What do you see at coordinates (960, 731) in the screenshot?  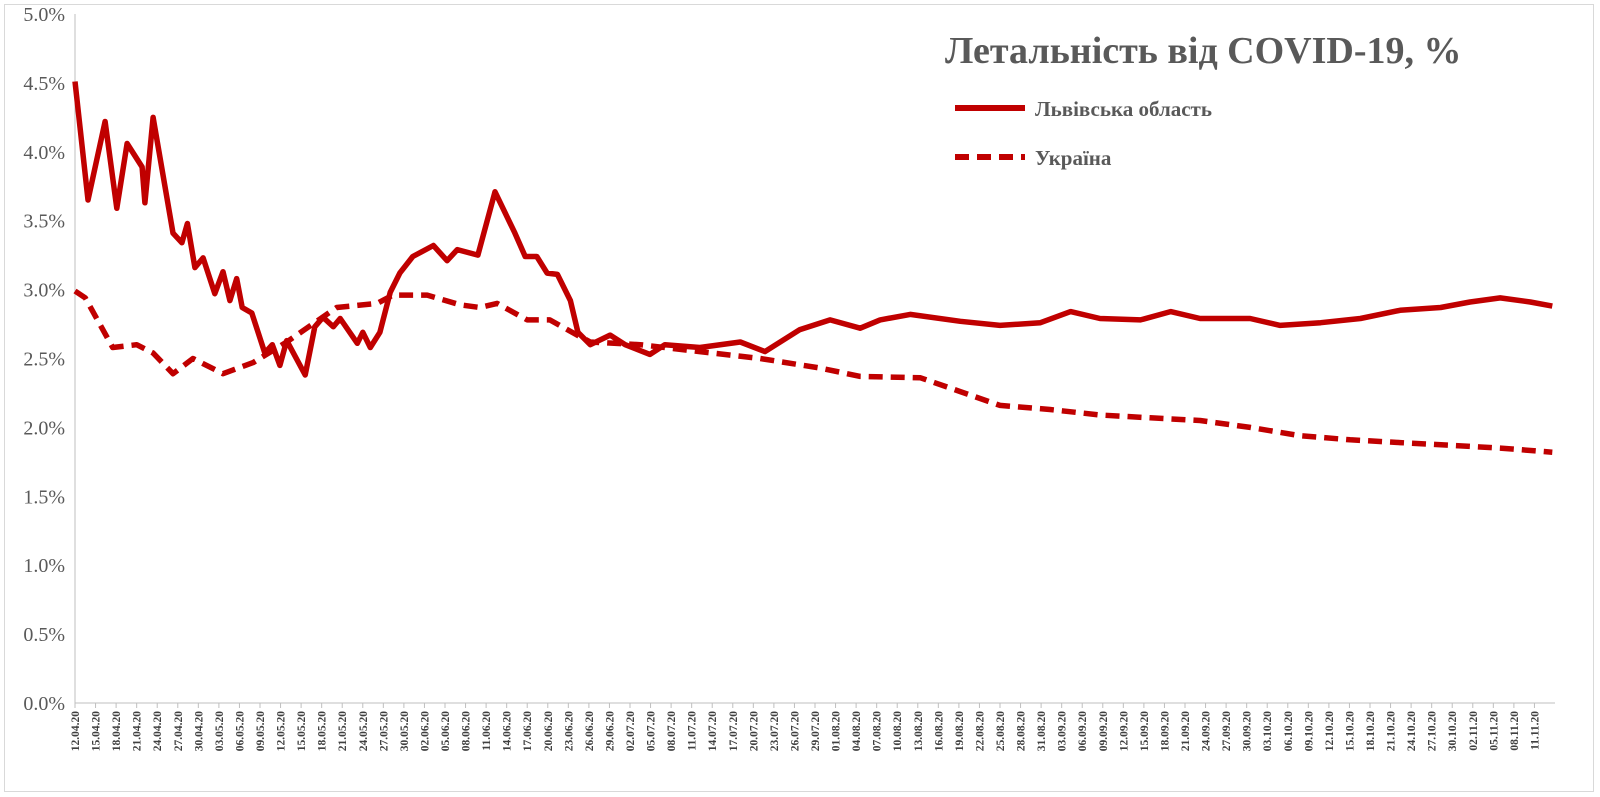 I see `x-tick-label: 19.08.20` at bounding box center [960, 731].